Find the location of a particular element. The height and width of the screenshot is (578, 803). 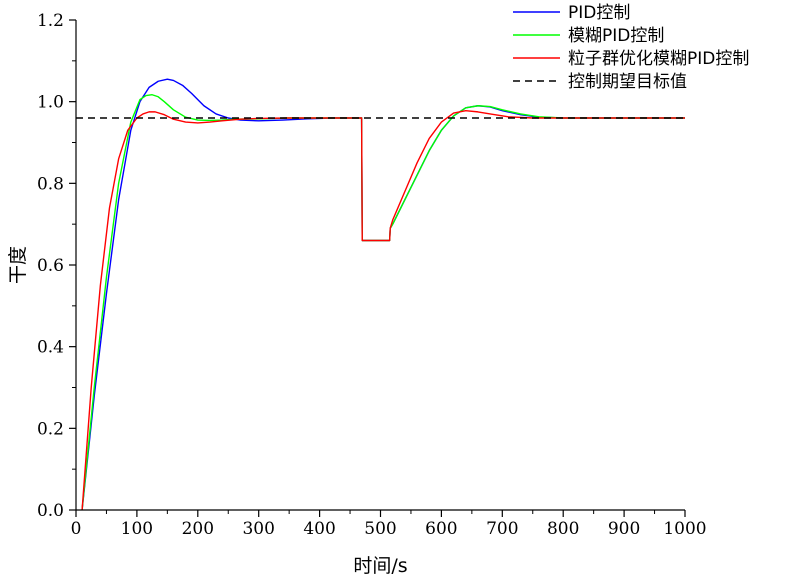

x-axis: 0 100 200 300 400 500 600 700 800 900 1000 is located at coordinates (389, 524).